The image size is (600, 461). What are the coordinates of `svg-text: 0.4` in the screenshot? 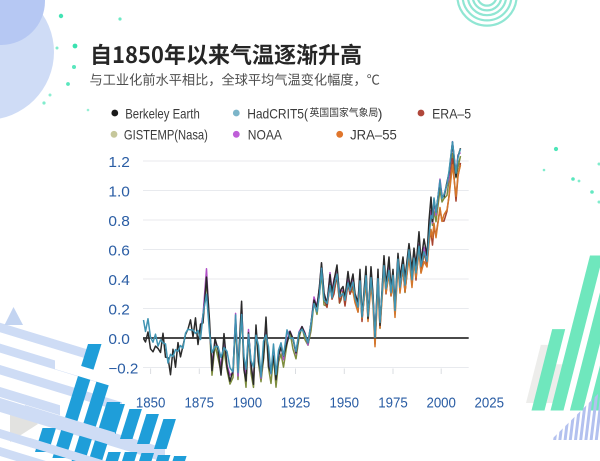 It's located at (118, 281).